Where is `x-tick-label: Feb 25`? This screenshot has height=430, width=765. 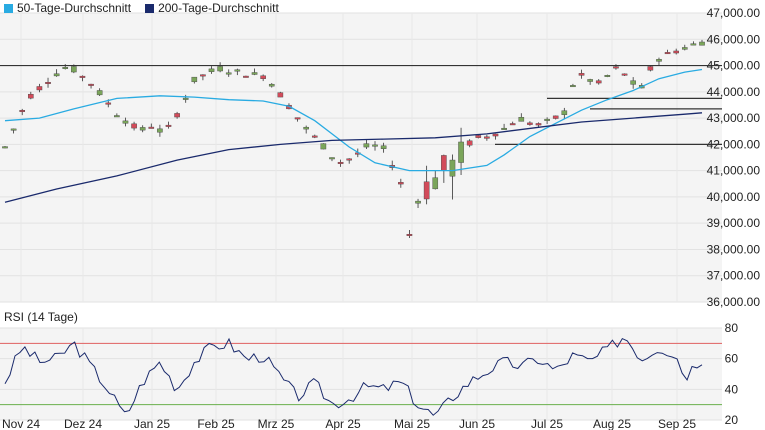
x-tick-label: Feb 25 is located at coordinates (216, 423).